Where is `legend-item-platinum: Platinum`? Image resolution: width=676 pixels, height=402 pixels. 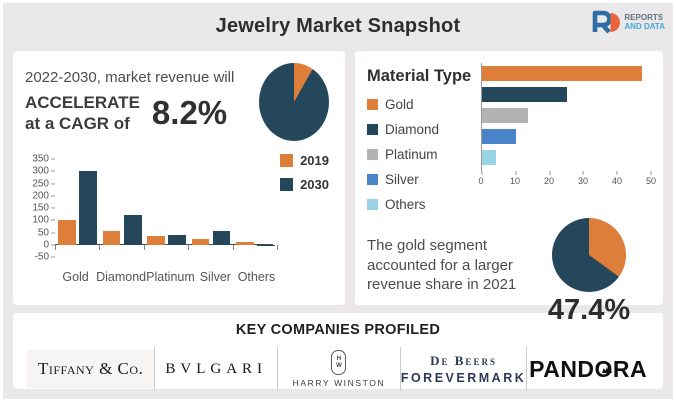 legend-item-platinum: Platinum is located at coordinates (421, 154).